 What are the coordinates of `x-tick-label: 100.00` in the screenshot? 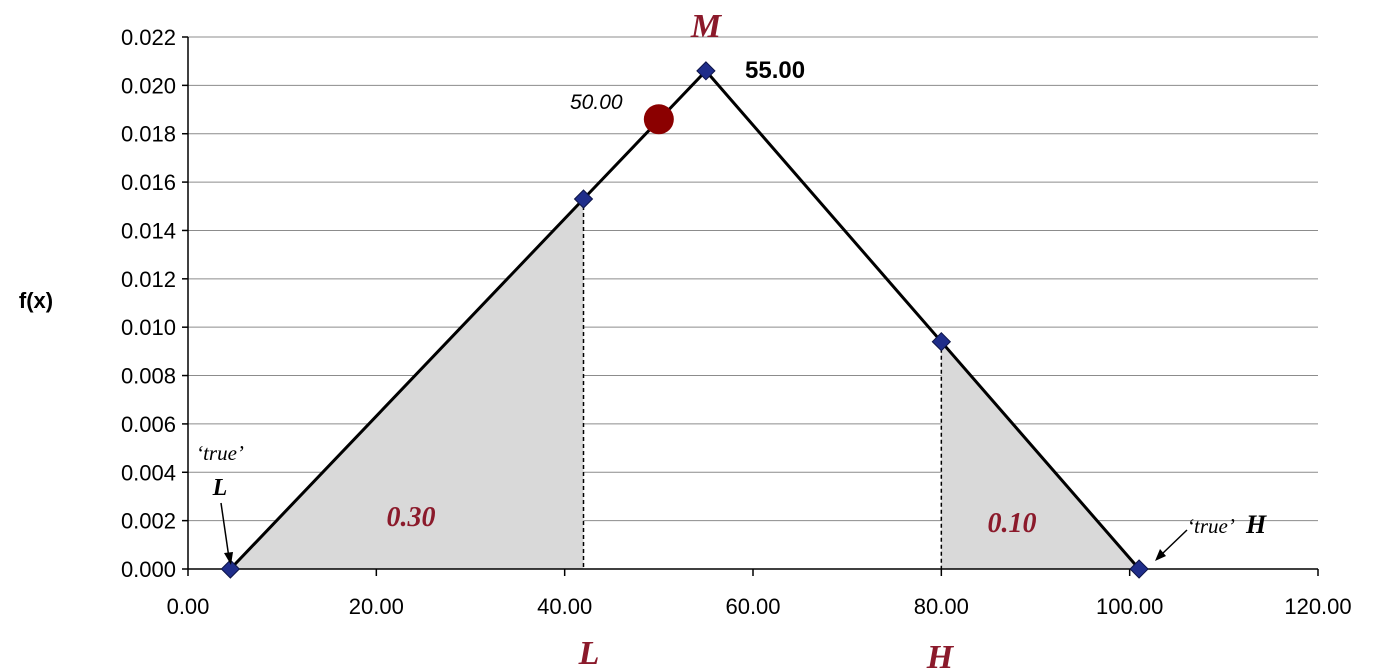 It's located at (1129, 606).